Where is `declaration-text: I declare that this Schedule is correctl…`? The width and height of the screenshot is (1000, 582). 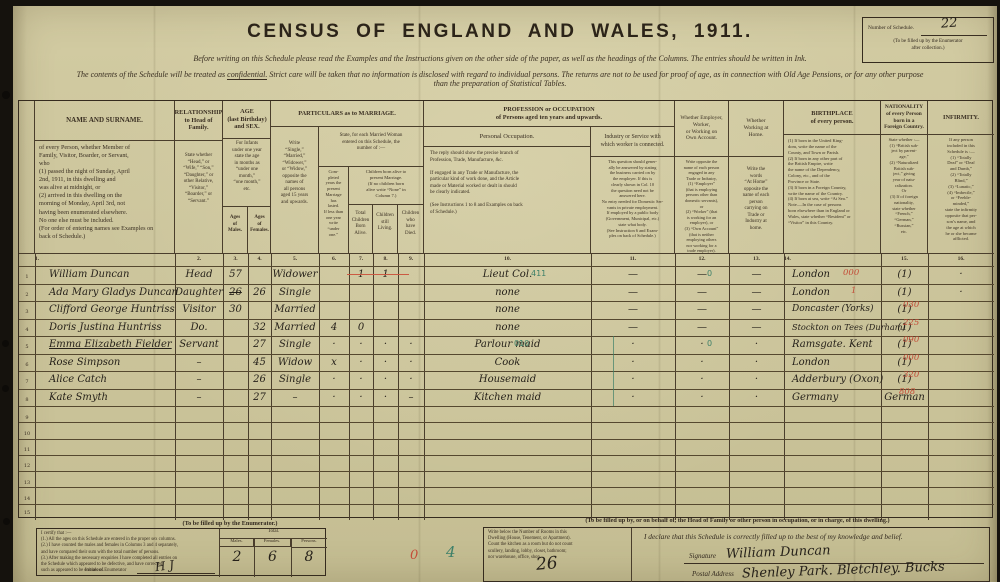 declaration-text: I declare that this Schedule is correctl… is located at coordinates (773, 536).